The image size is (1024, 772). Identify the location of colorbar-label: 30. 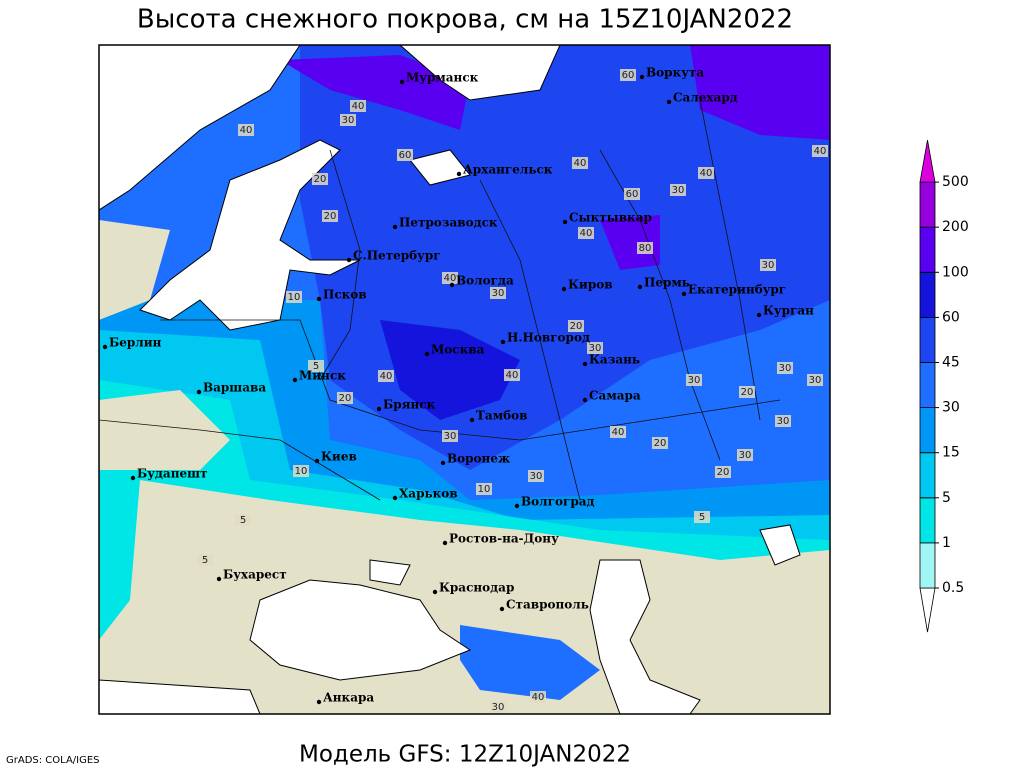
(951, 408).